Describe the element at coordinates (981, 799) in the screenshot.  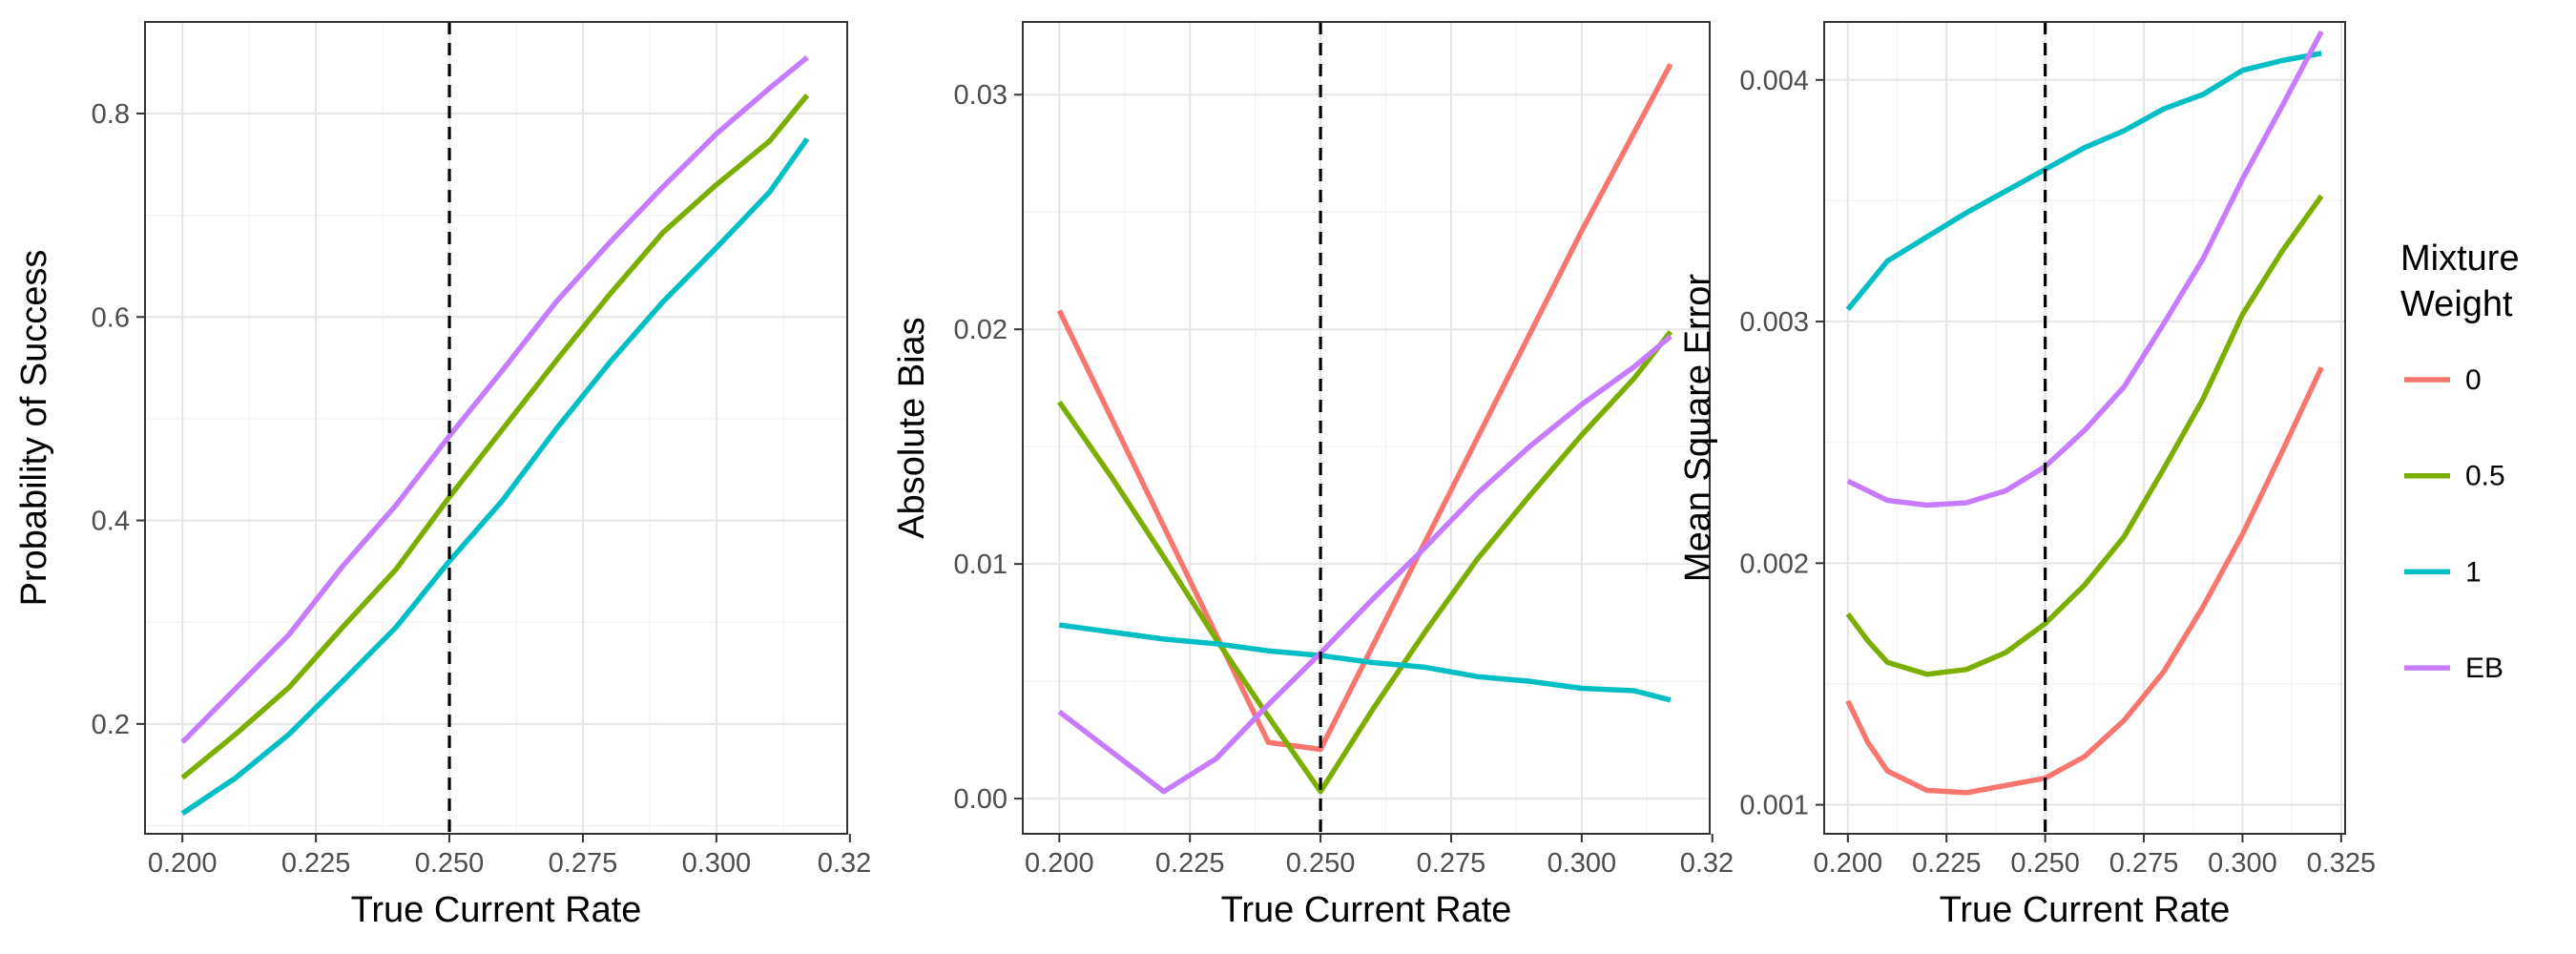
I see `y-tick-label: 0.00` at that location.